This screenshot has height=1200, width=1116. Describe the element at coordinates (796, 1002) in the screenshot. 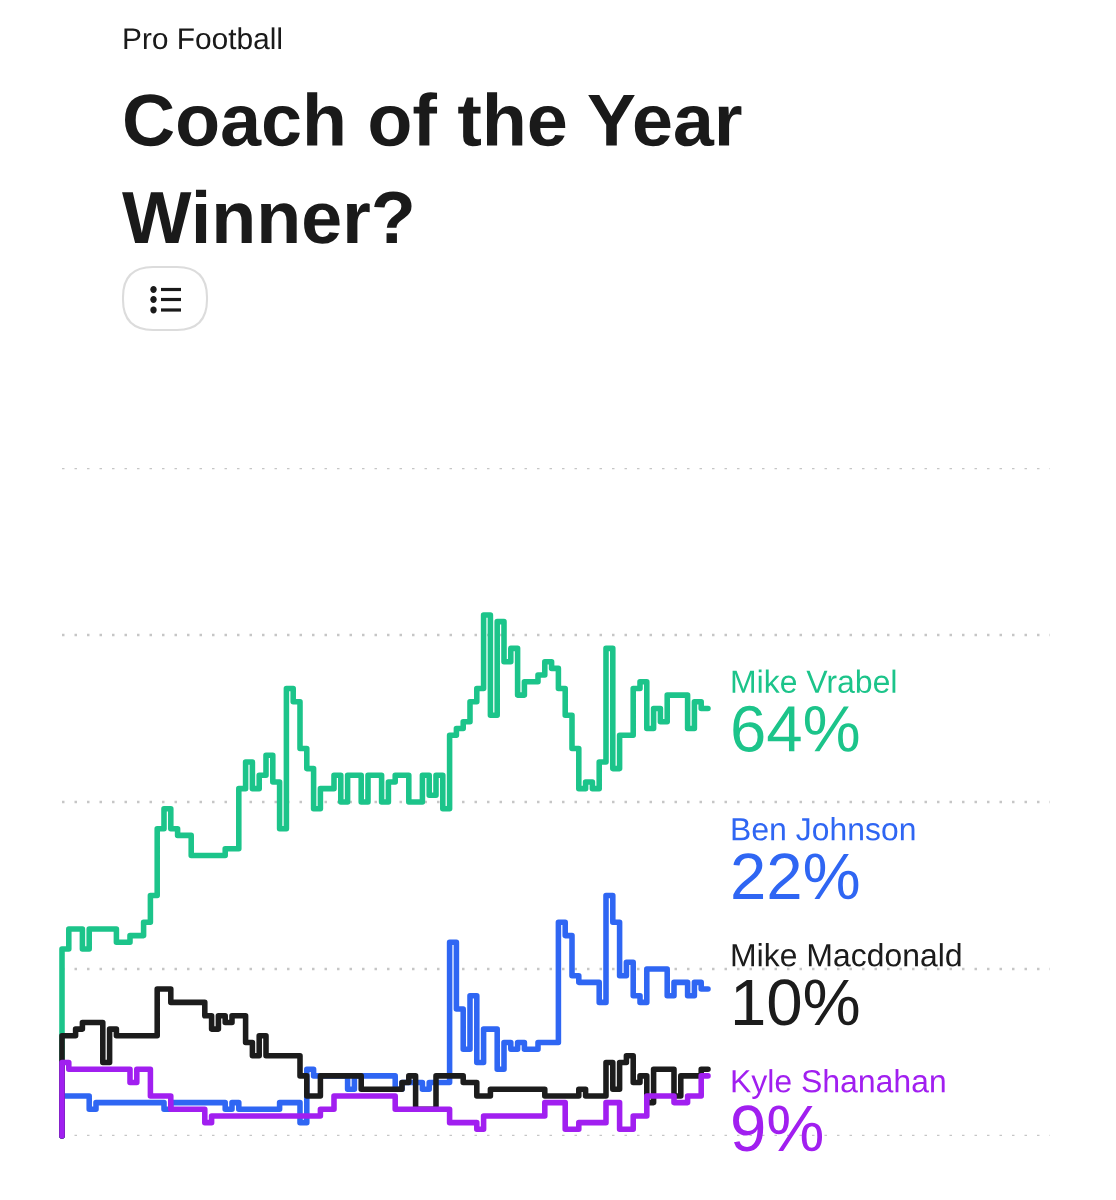

I see `data-label: 10%` at that location.